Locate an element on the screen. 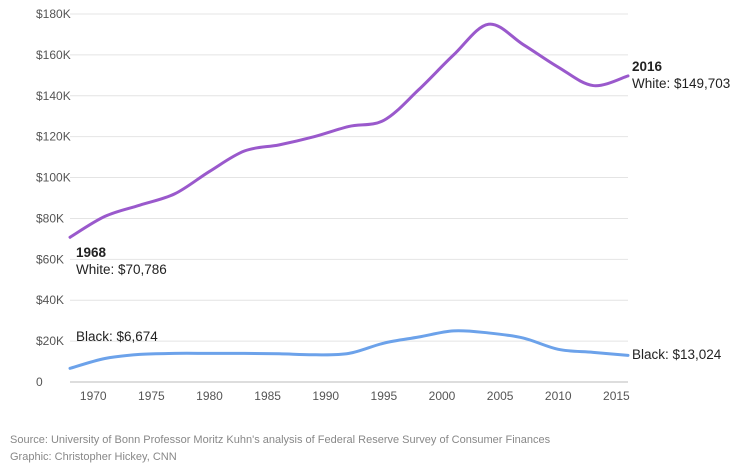  y-tick-label: $160K is located at coordinates (53, 55).